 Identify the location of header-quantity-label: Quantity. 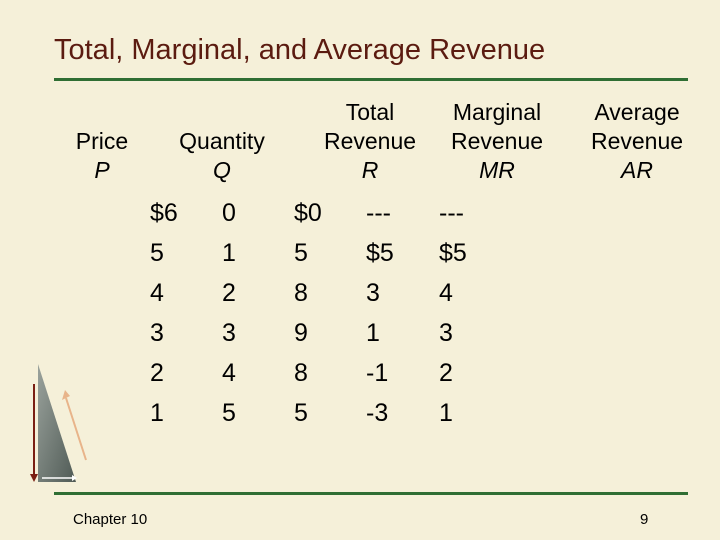
(222, 141).